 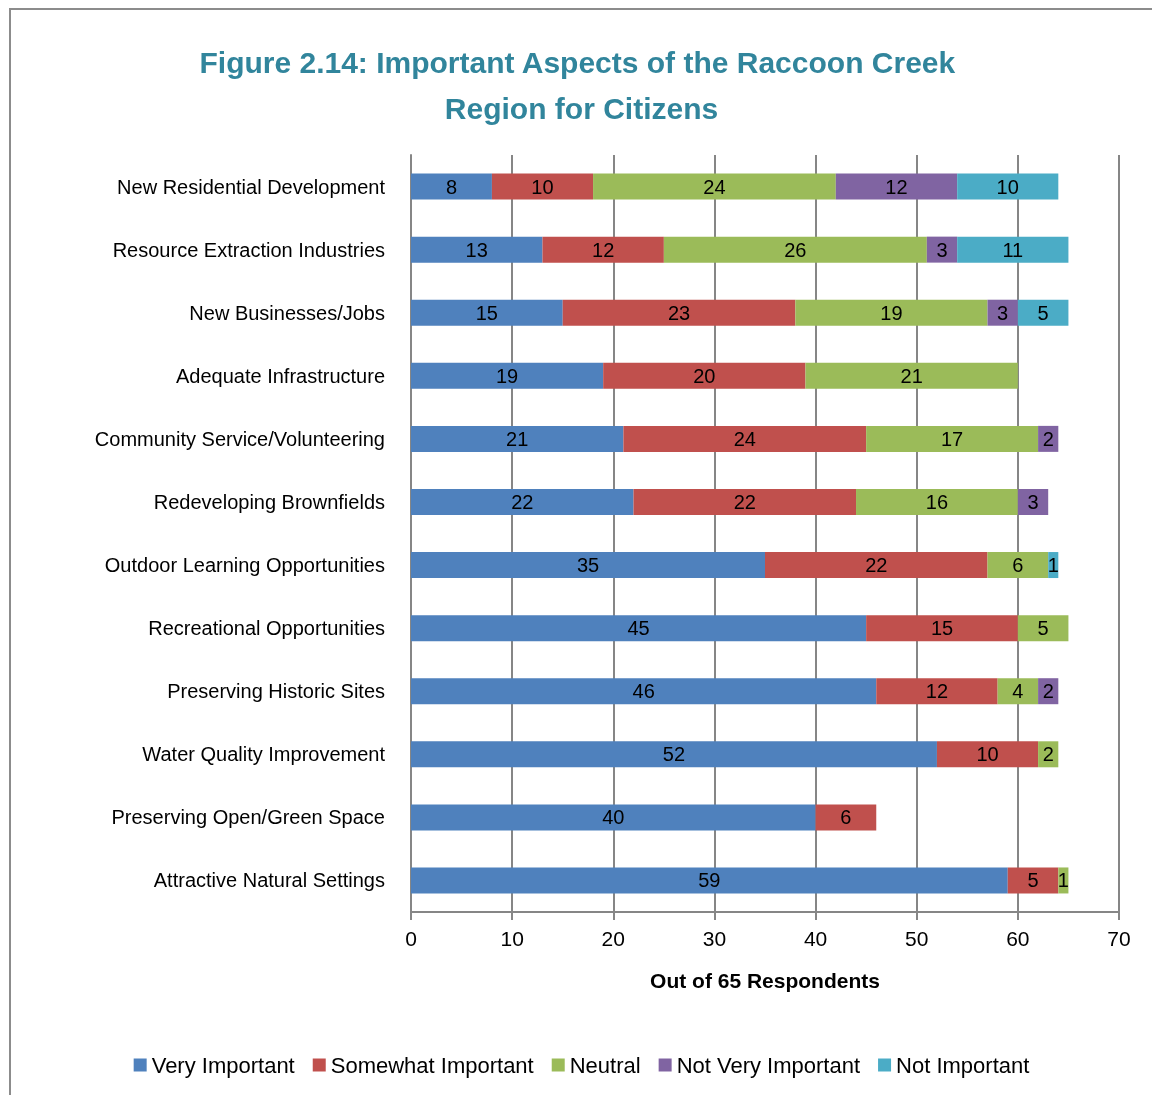 I want to click on data-label: 26, so click(x=795, y=249).